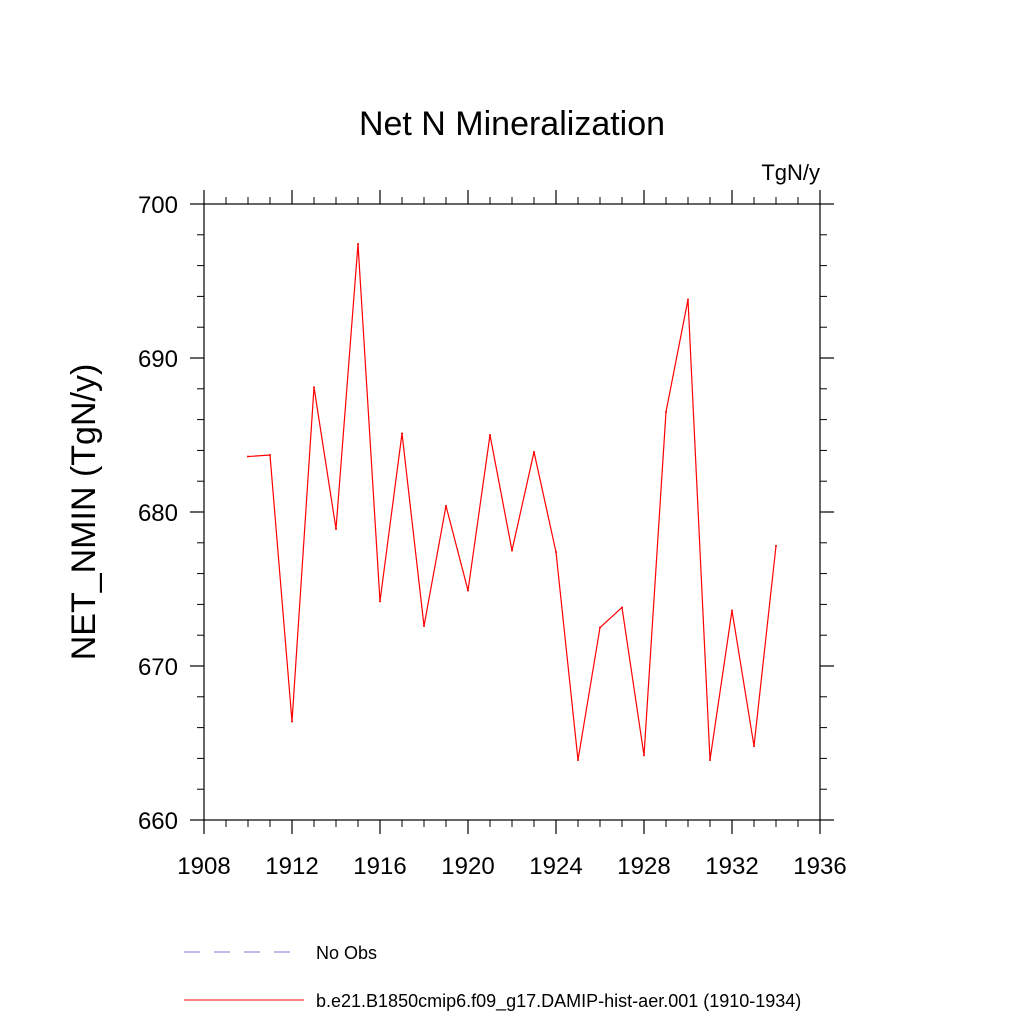 Image resolution: width=1024 pixels, height=1024 pixels. I want to click on x-tick-label: 1920, so click(467, 866).